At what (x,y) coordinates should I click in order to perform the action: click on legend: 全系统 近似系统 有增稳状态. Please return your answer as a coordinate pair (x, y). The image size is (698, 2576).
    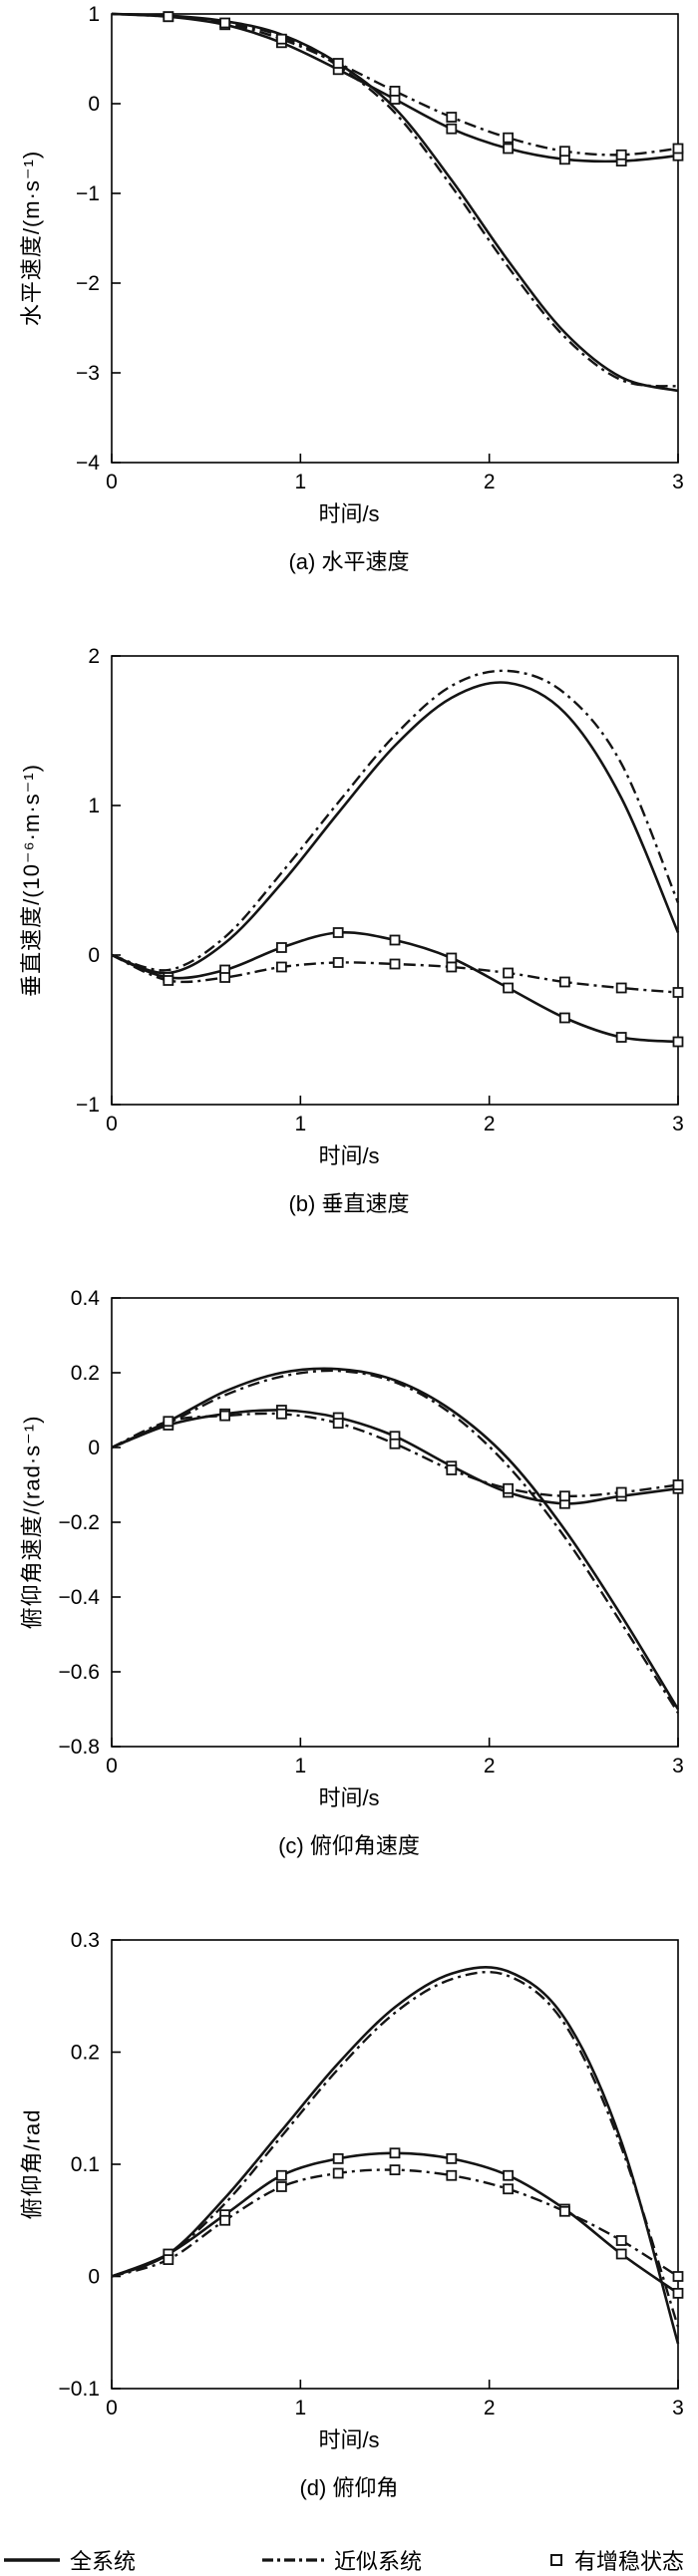
    Looking at the image, I should click on (349, 2560).